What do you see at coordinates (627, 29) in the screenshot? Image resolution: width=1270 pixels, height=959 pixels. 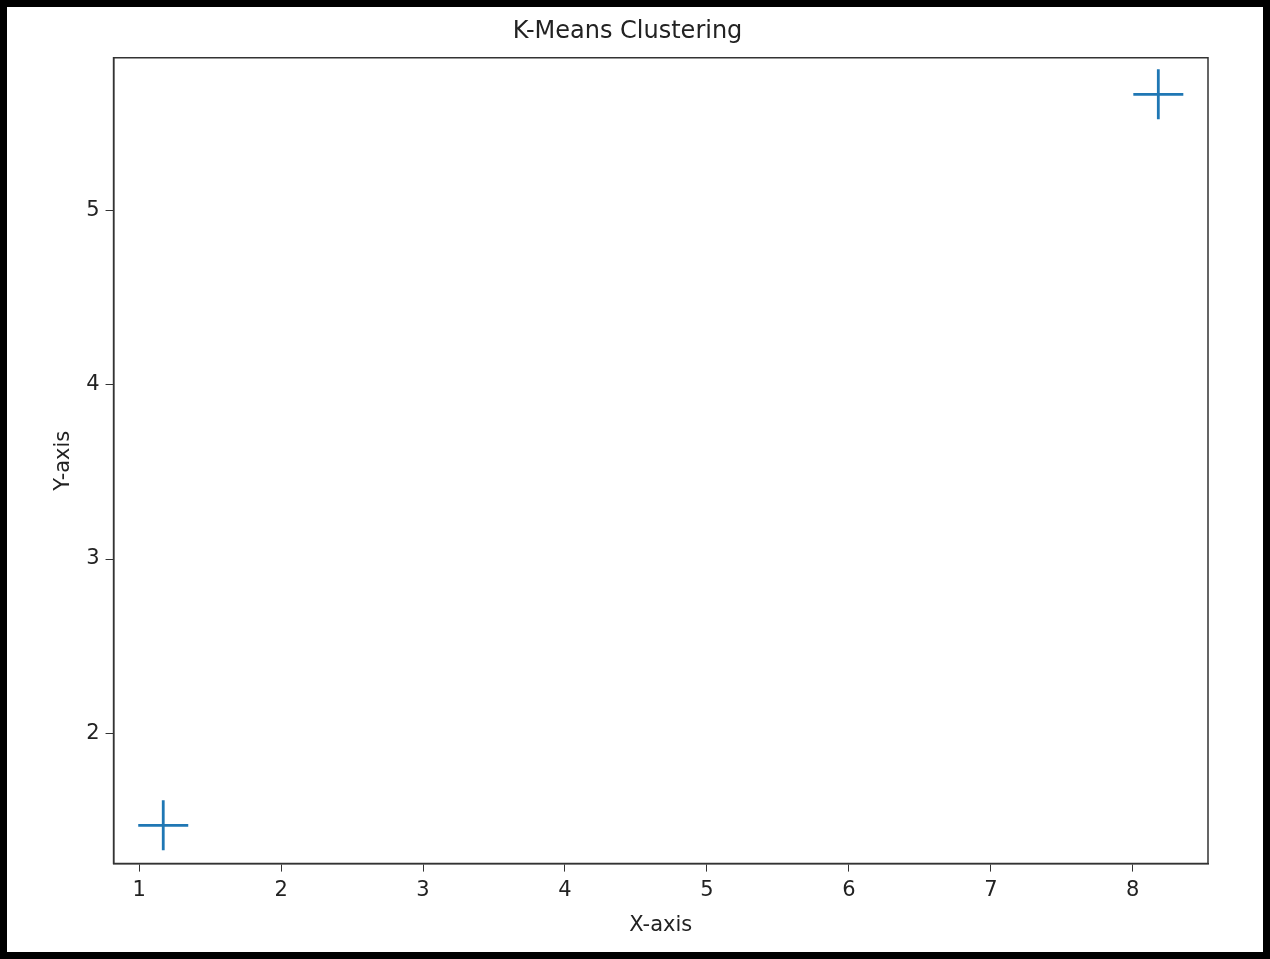 I see `chart-title: K-Means Clustering` at bounding box center [627, 29].